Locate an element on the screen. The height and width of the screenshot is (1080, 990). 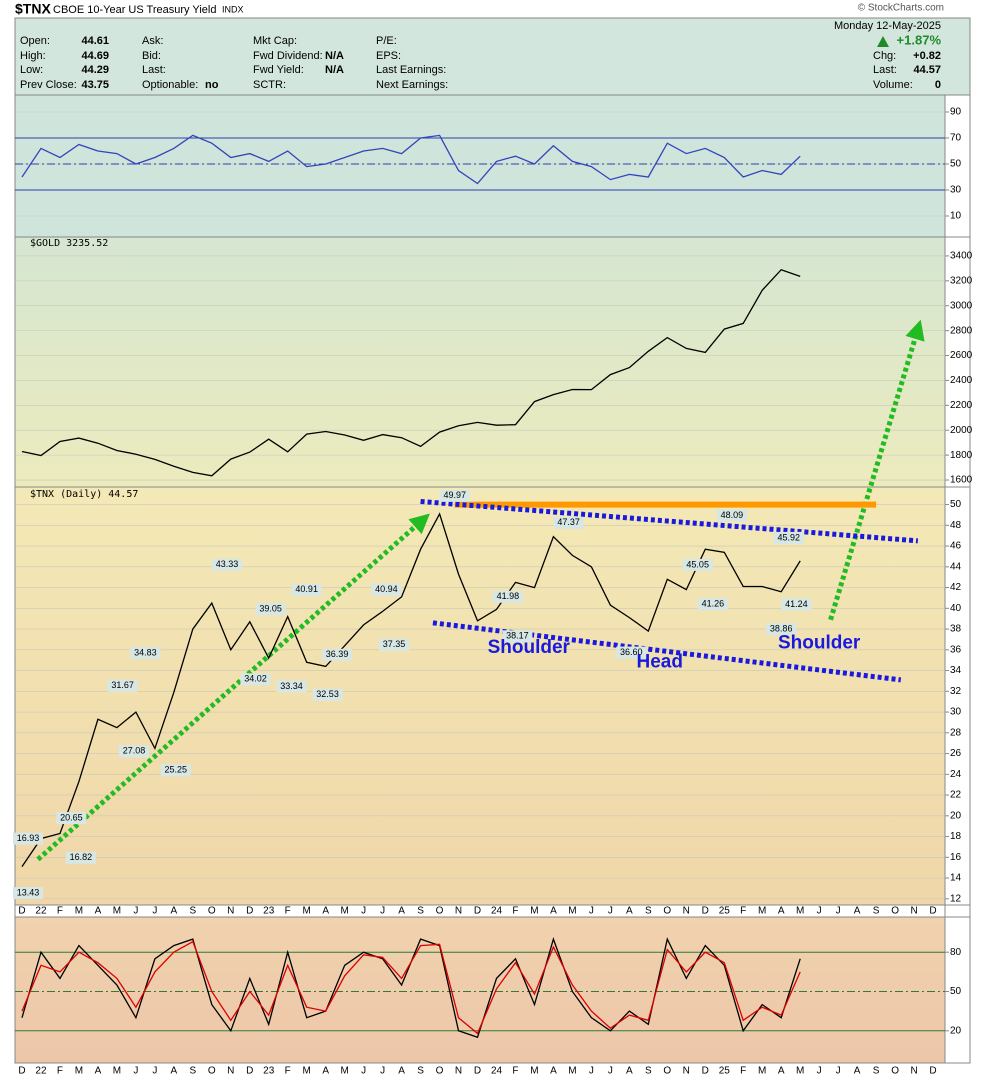
y-tick-label: 10 is located at coordinates (956, 216).